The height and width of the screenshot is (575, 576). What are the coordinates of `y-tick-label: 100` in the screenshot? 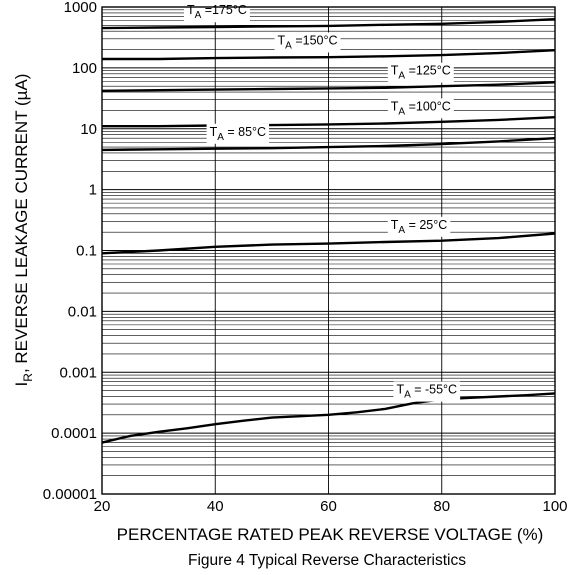 It's located at (84, 68).